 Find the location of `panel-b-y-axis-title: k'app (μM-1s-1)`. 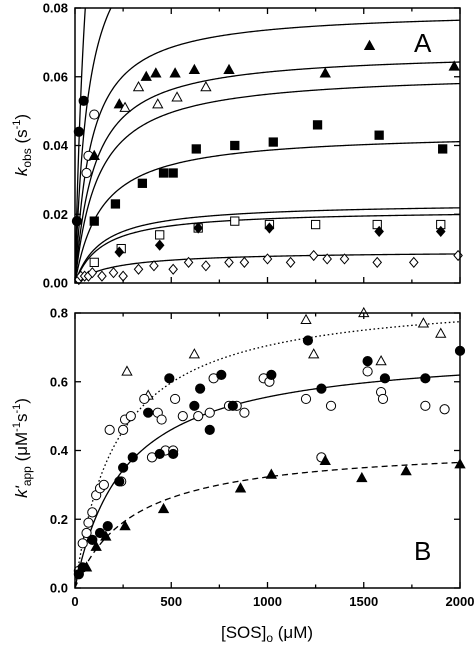

panel-b-y-axis-title: k'app (μM-1s-1) is located at coordinates (22, 448).